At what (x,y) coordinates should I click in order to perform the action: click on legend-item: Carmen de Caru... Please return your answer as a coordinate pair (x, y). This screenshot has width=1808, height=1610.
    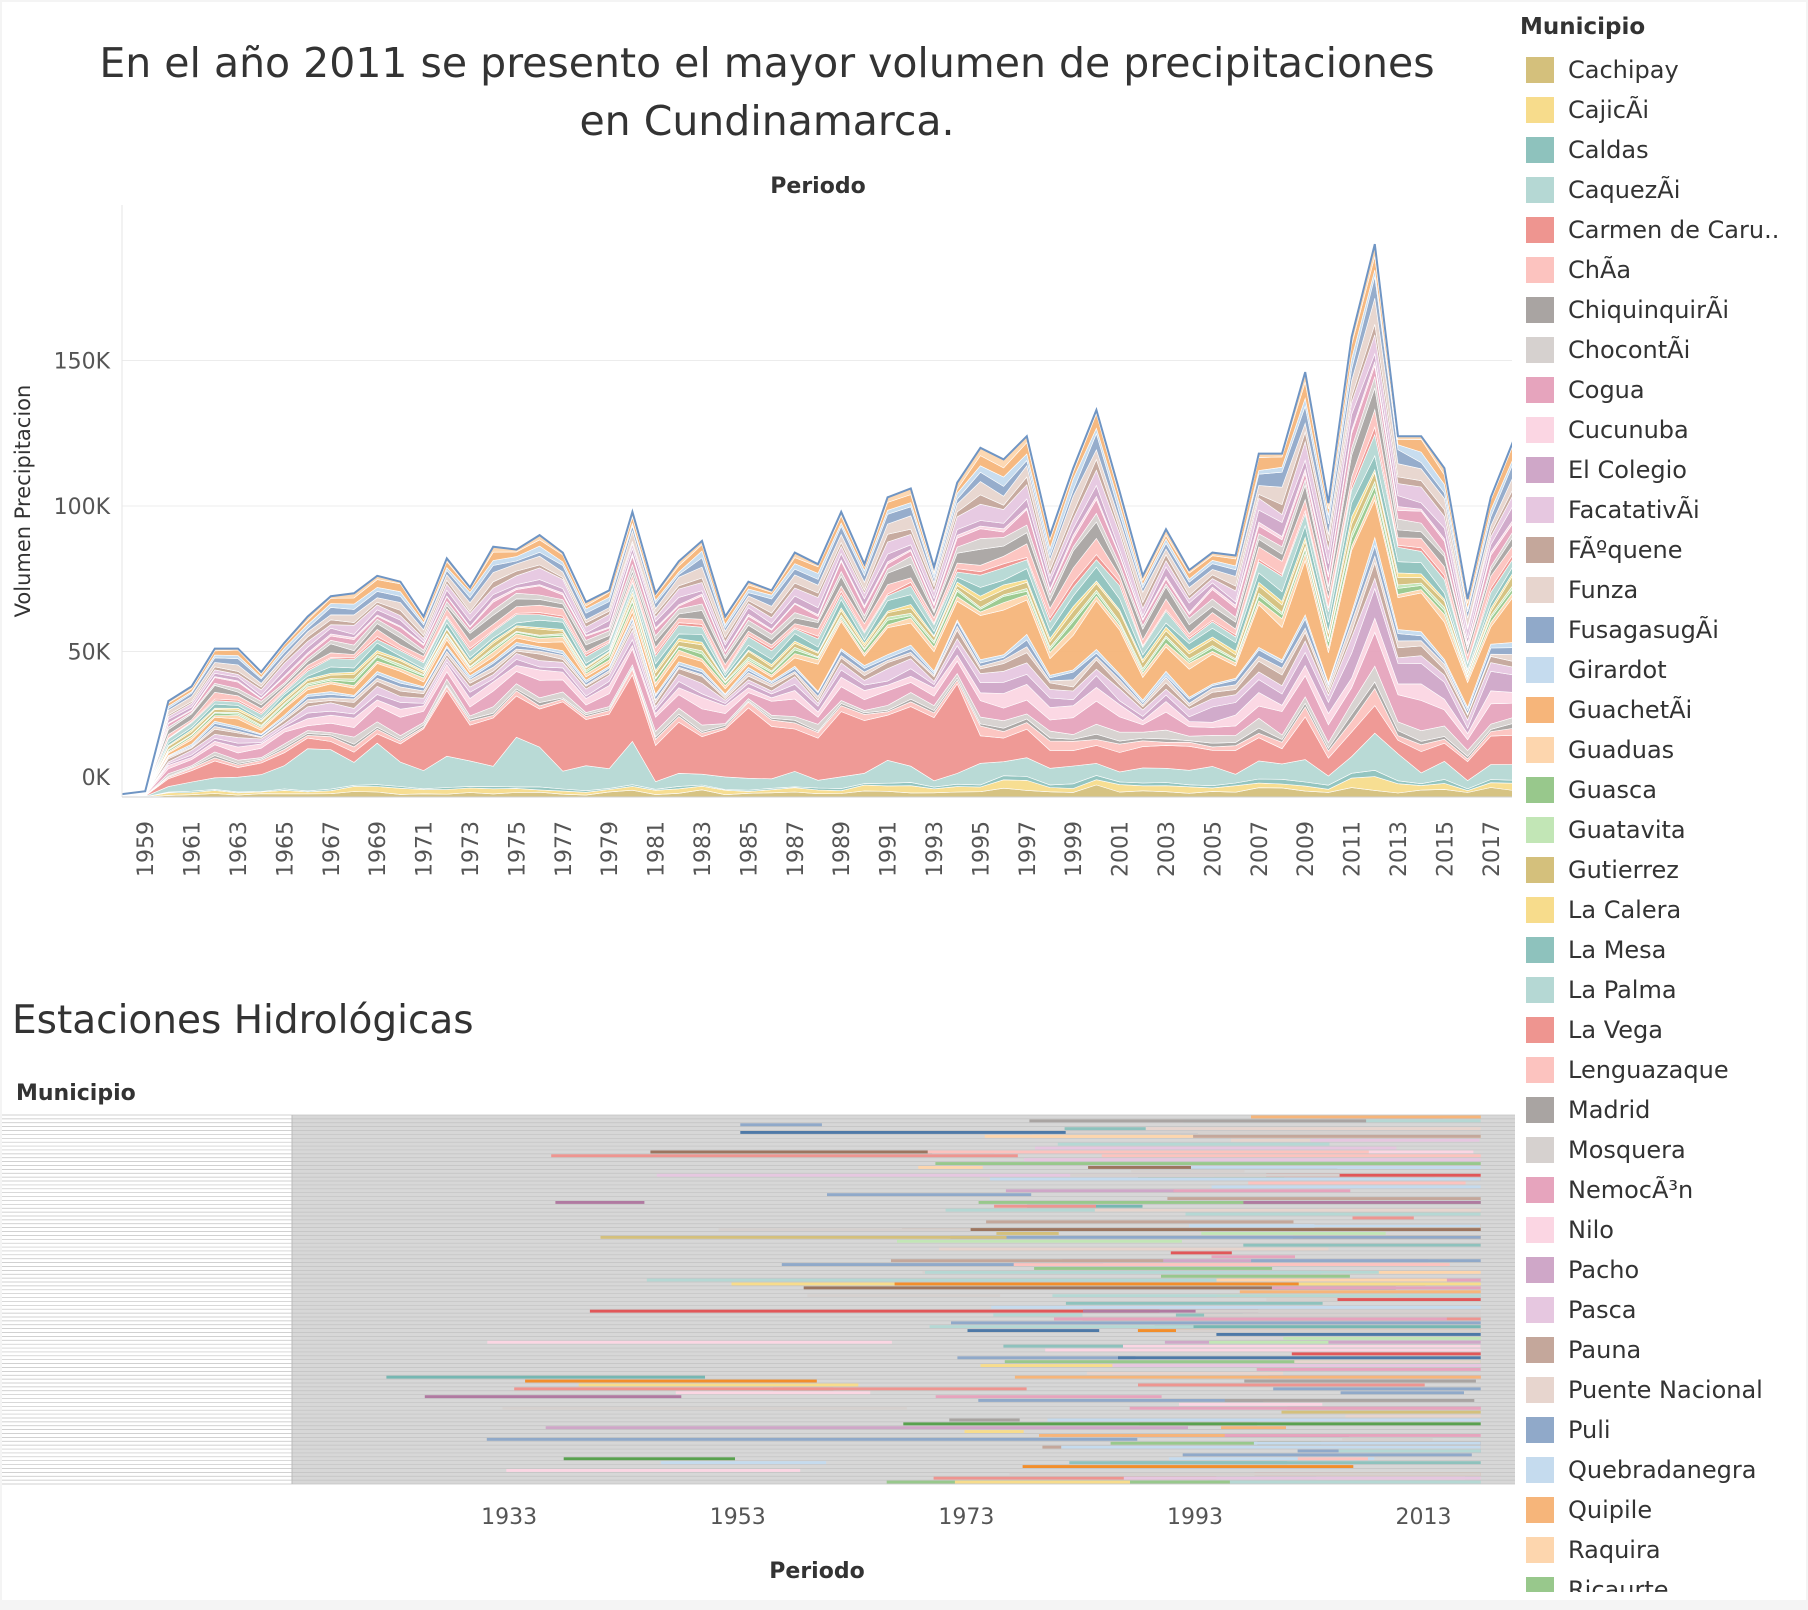
    Looking at the image, I should click on (1657, 230).